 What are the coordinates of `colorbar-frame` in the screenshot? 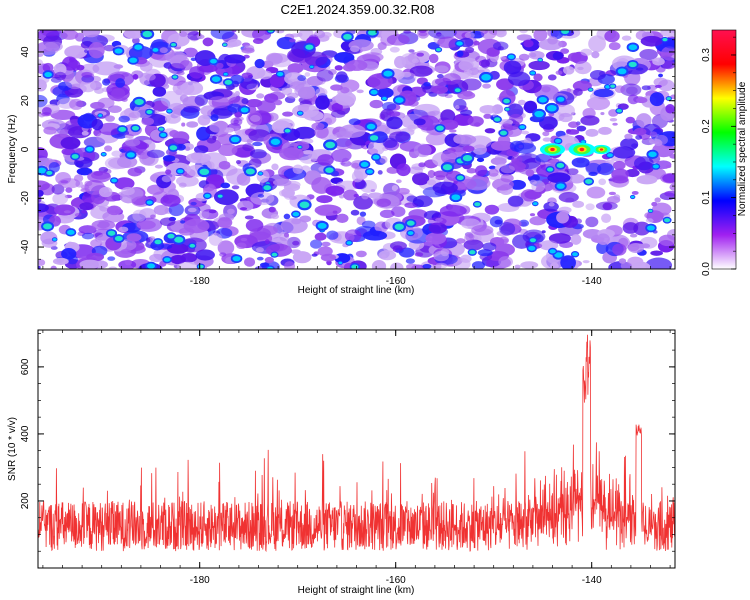 It's located at (724, 149).